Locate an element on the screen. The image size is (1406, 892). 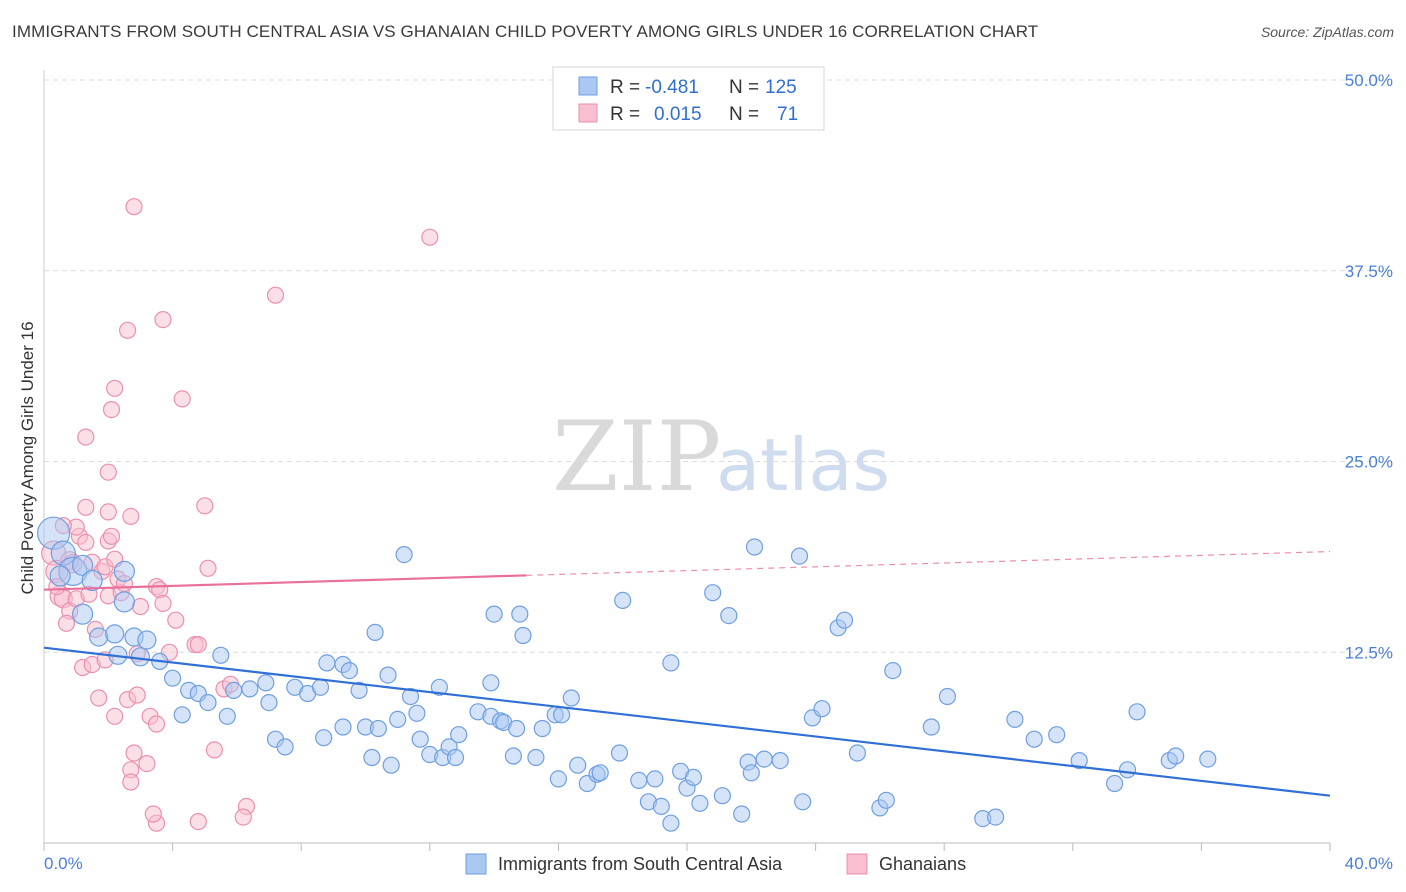
stats-pink-n-value: 71 is located at coordinates (787, 114).